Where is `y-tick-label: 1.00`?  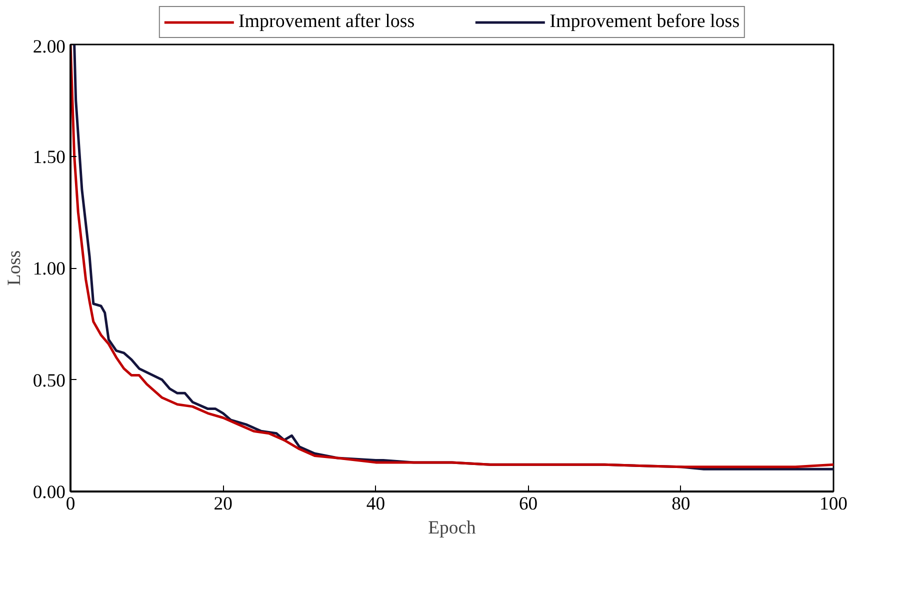
y-tick-label: 1.00 is located at coordinates (49, 269).